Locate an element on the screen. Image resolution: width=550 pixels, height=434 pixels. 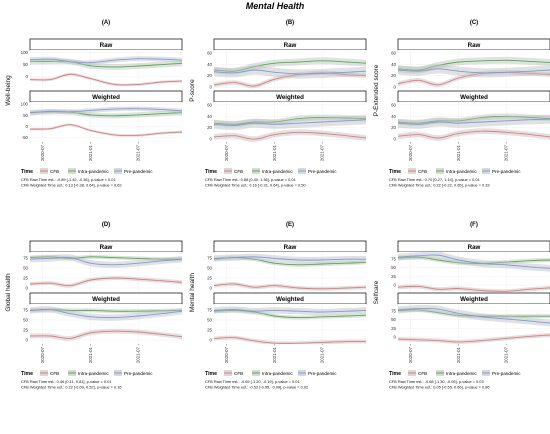
y-axis-label: P-Extended score is located at coordinates (376, 90).